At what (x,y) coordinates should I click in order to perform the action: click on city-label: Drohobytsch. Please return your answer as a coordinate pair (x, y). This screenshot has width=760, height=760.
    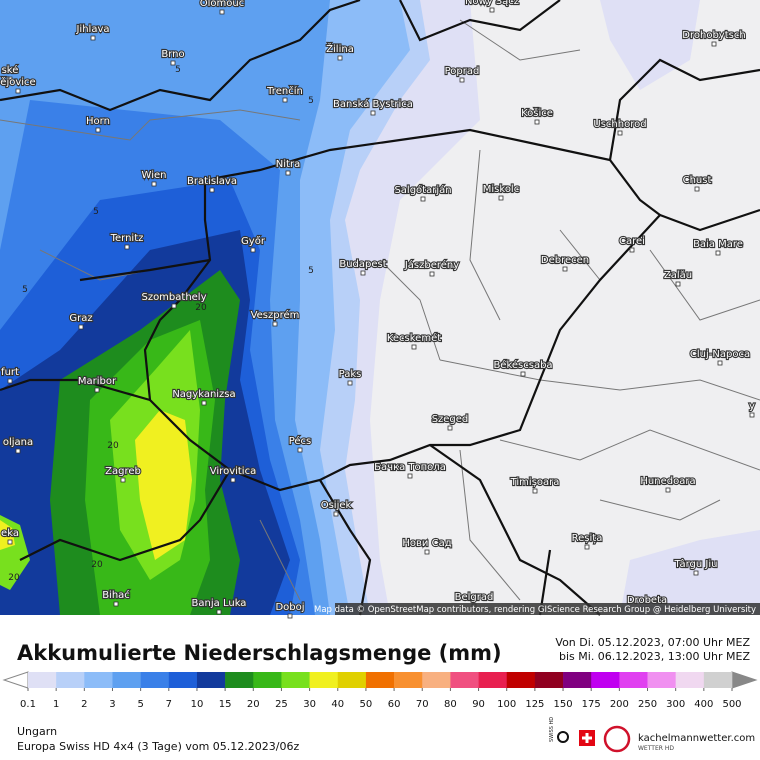
    Looking at the image, I should click on (713, 35).